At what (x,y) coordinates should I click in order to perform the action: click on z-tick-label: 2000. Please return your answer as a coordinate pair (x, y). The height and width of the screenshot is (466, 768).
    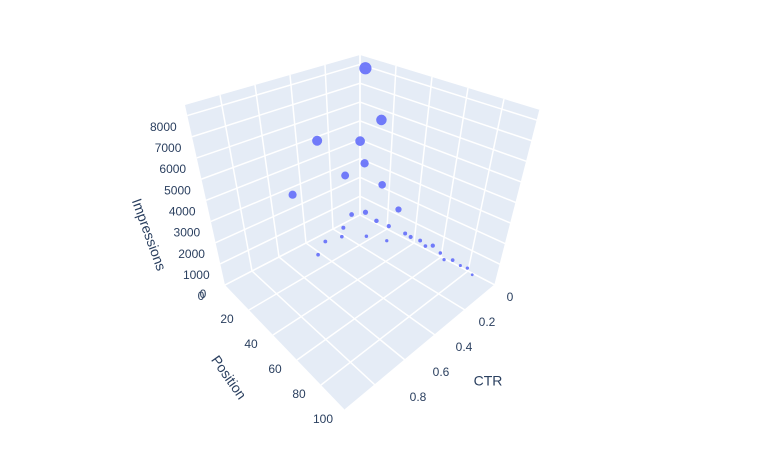
    Looking at the image, I should click on (191, 254).